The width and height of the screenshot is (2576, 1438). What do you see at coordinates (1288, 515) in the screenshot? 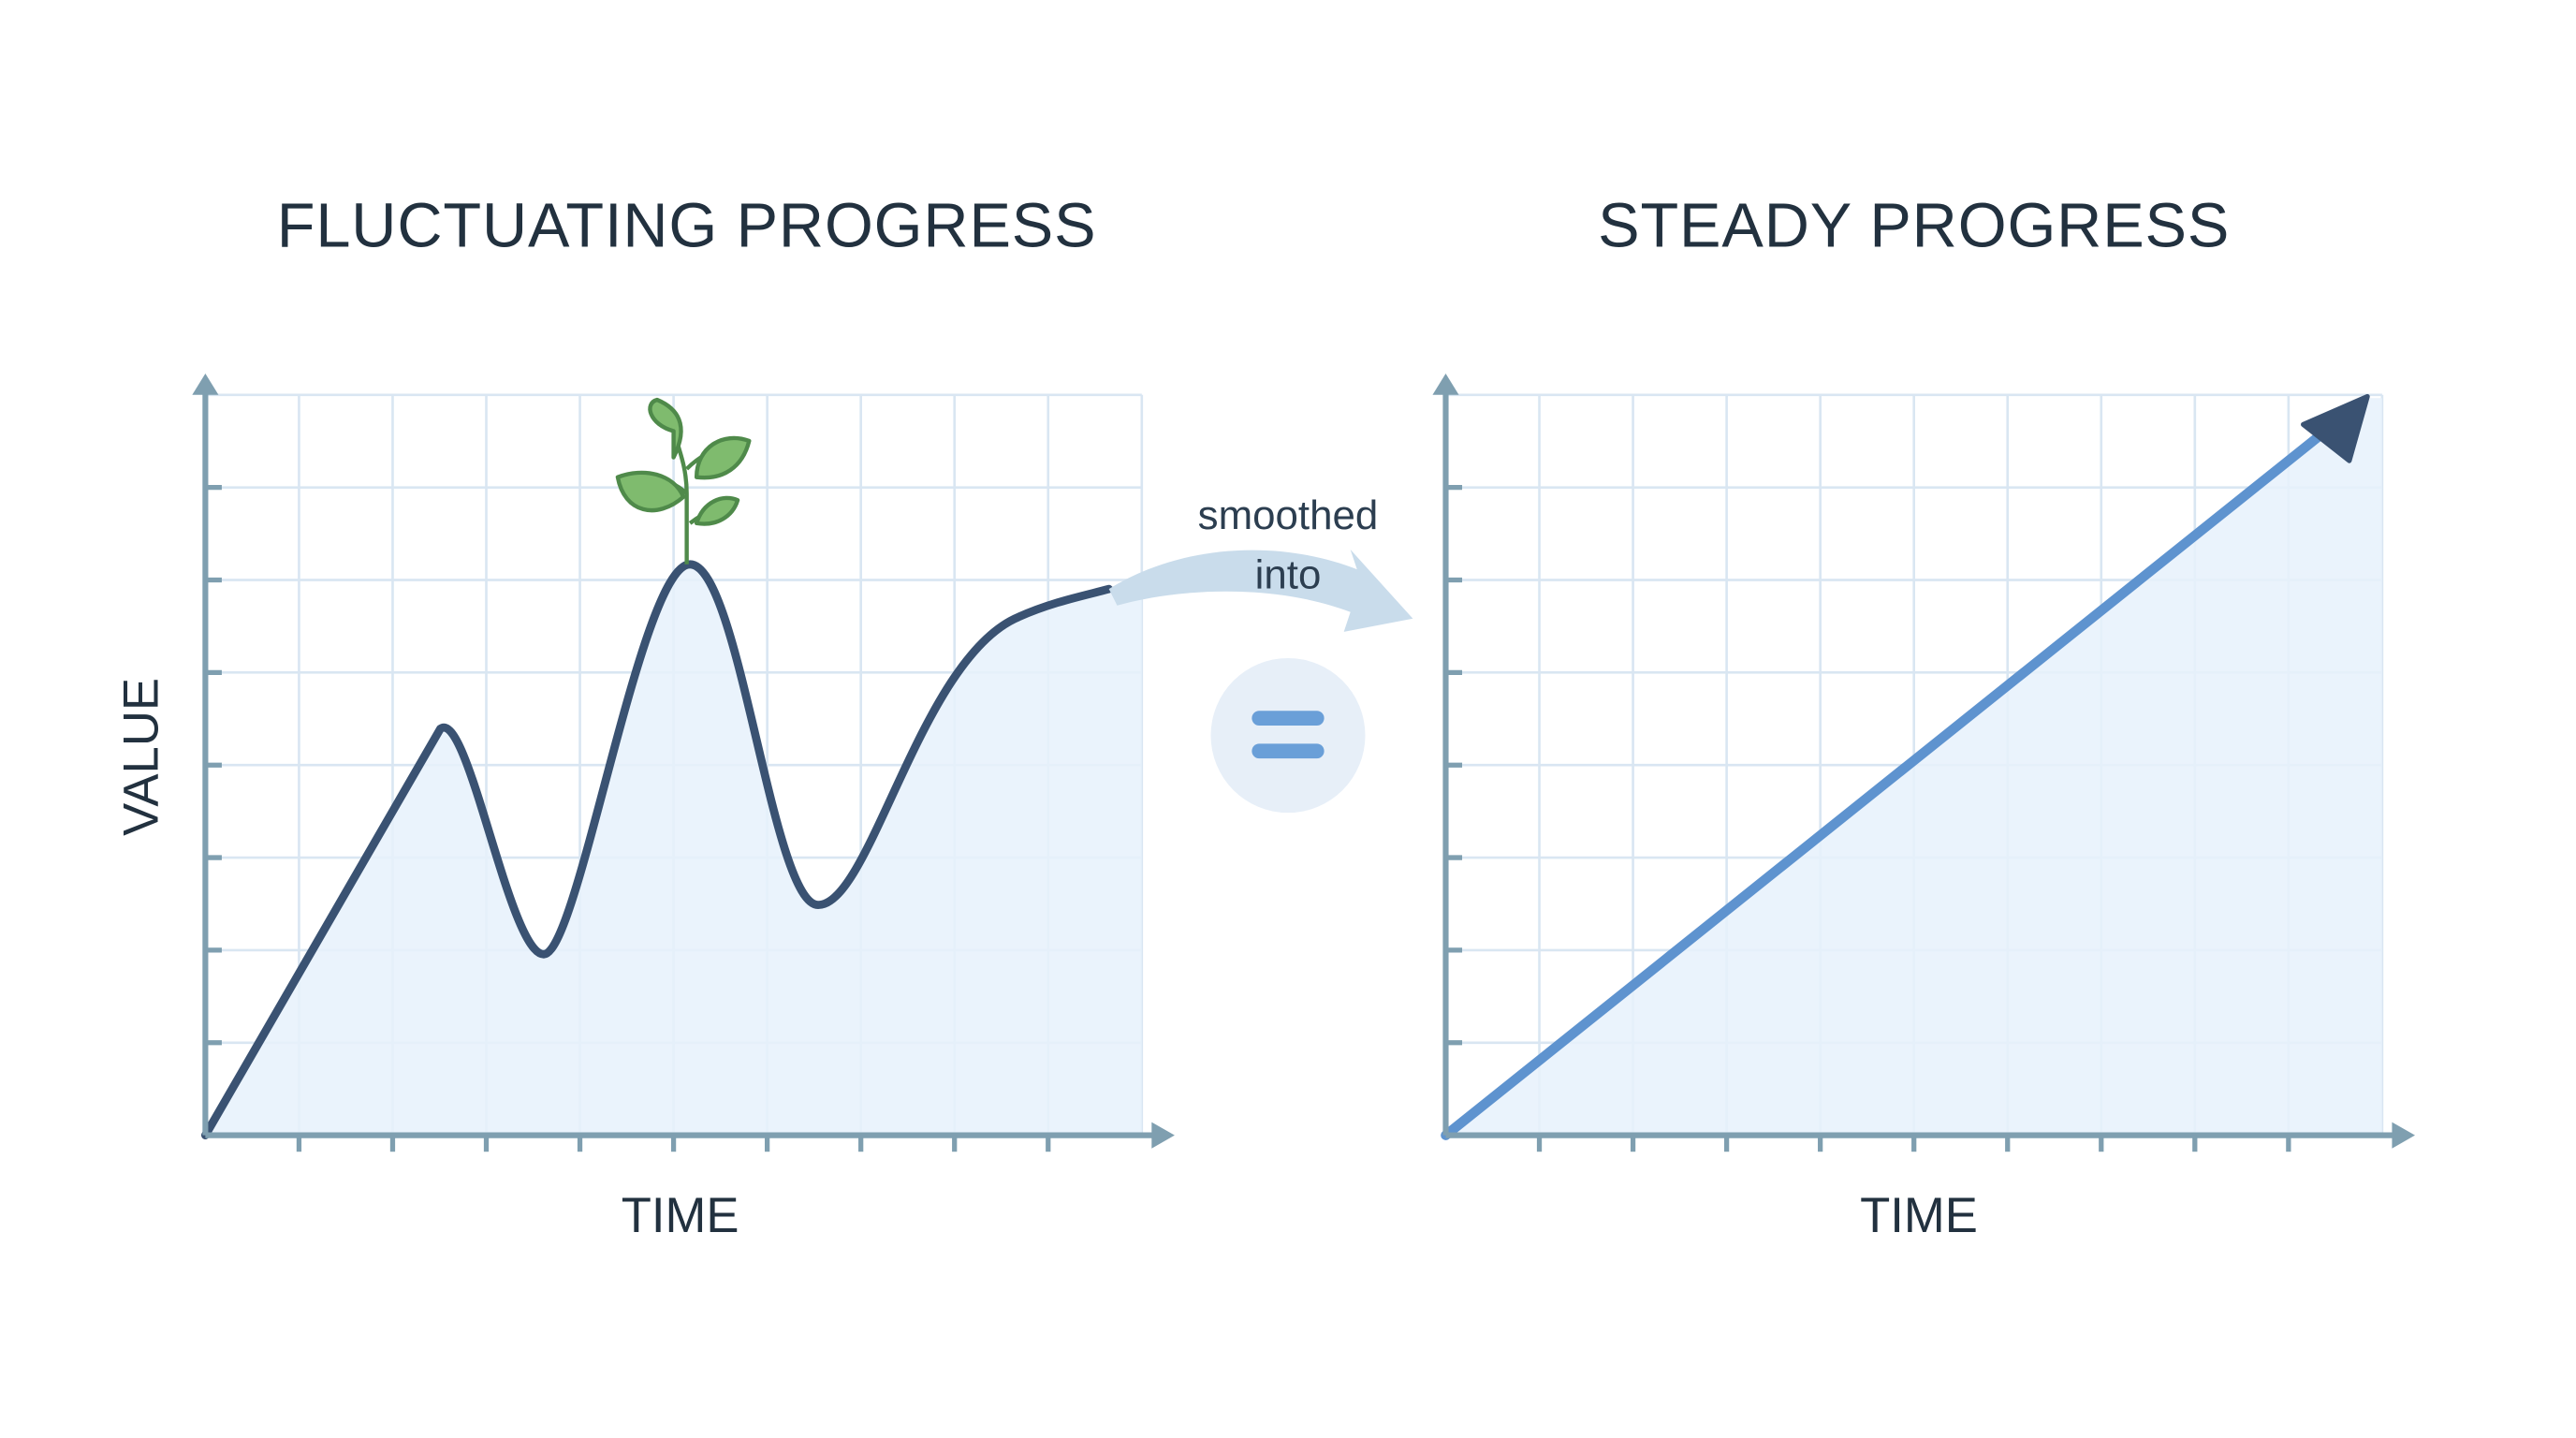
I see `annotation: smoothed` at bounding box center [1288, 515].